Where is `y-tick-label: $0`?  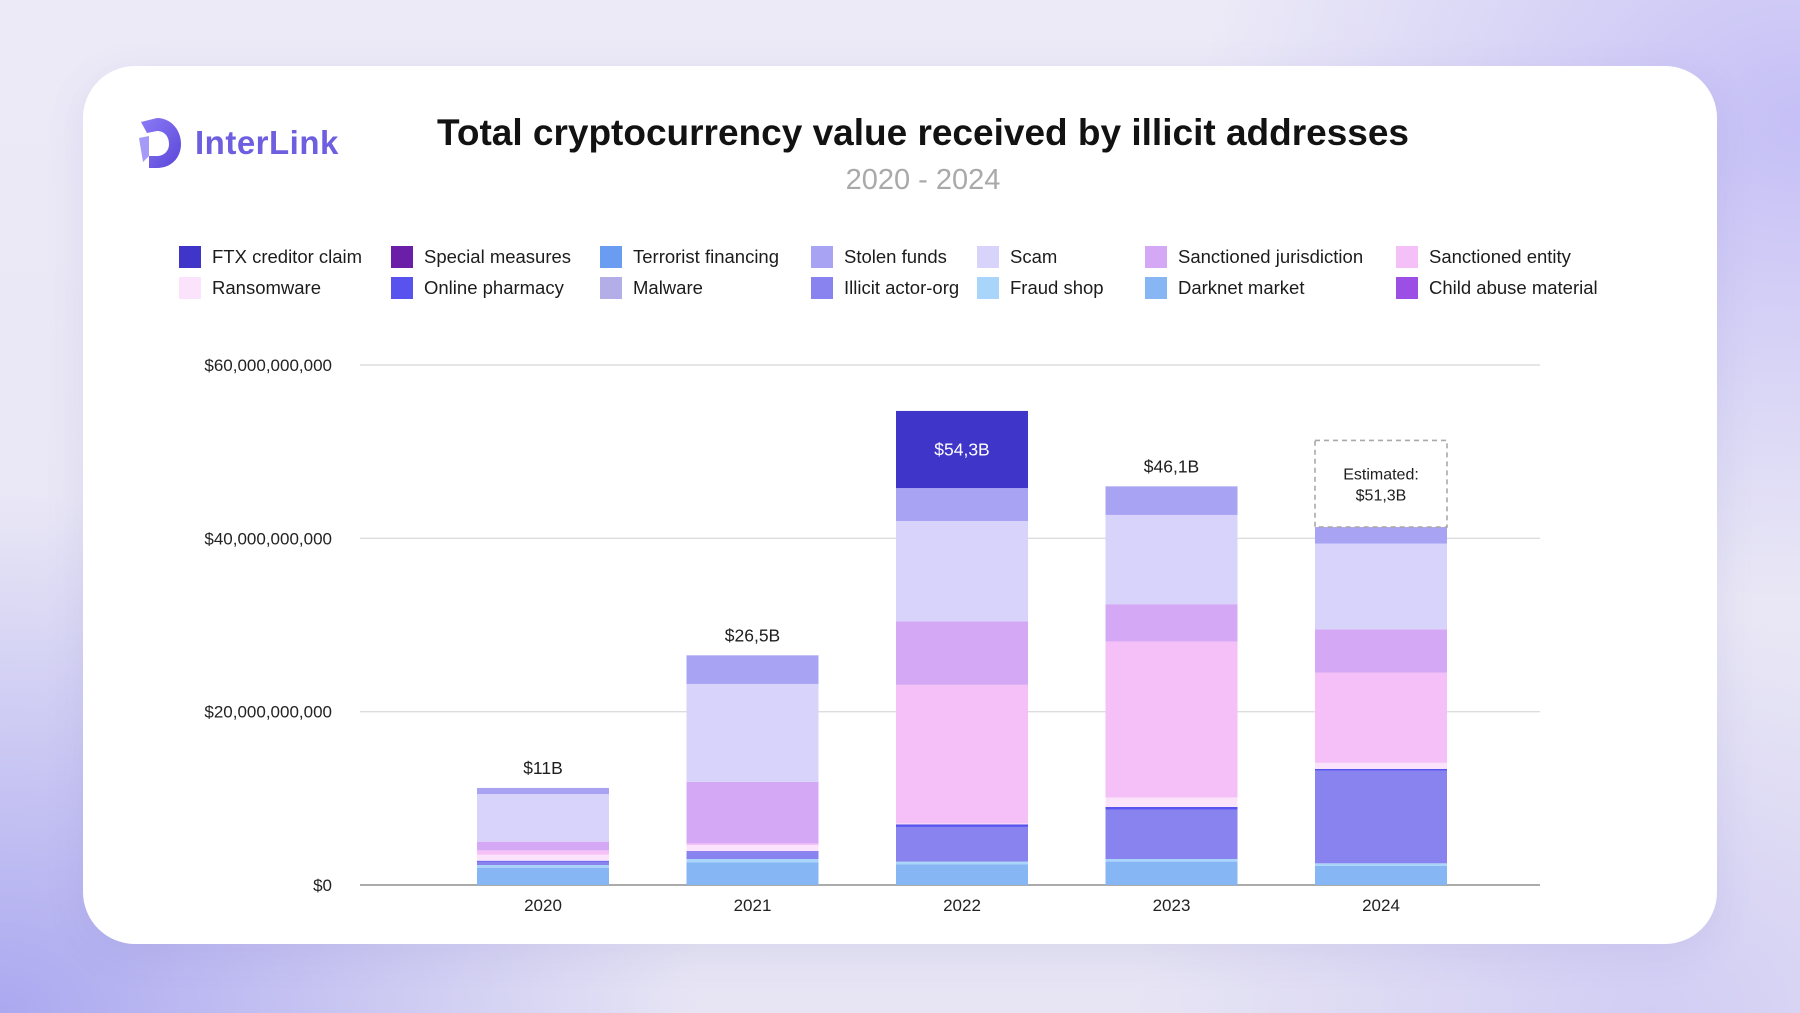
y-tick-label: $0 is located at coordinates (322, 885).